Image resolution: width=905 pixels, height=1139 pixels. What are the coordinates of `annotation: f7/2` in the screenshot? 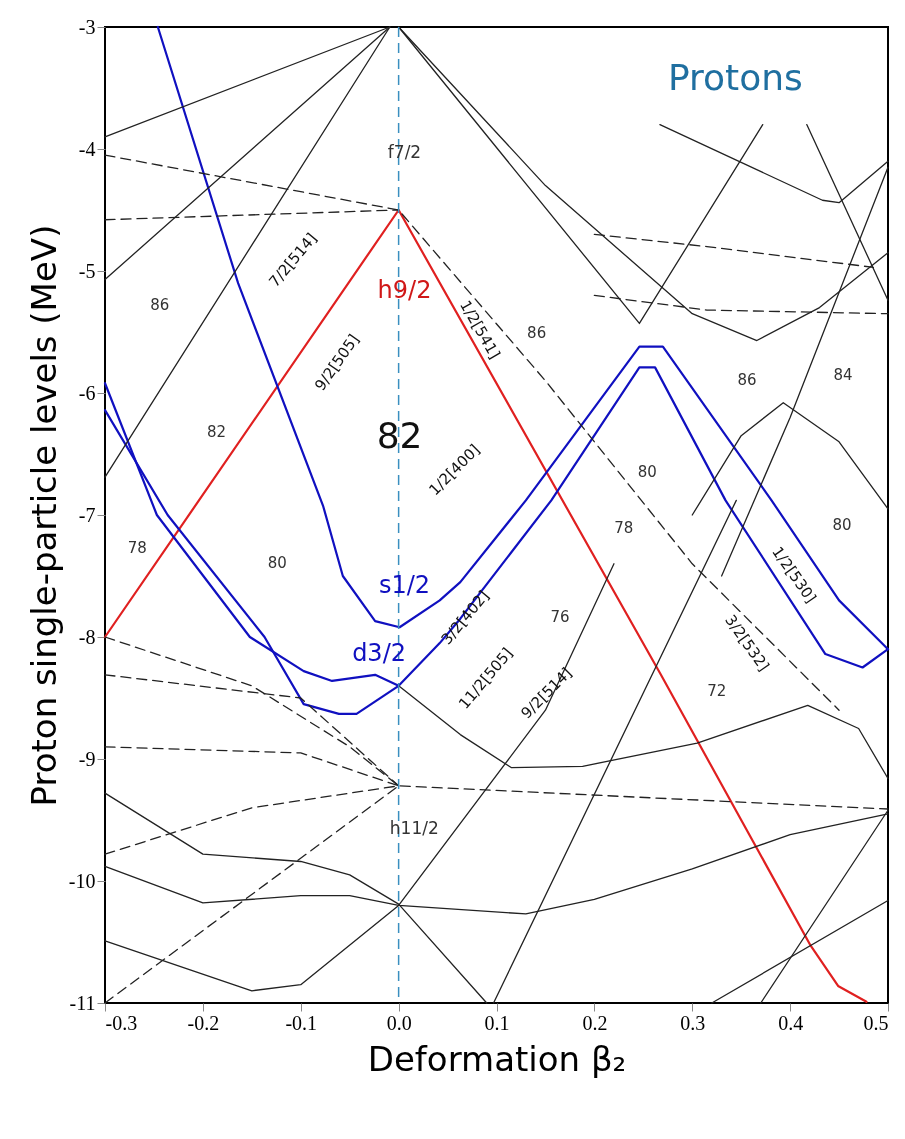 It's located at (404, 151).